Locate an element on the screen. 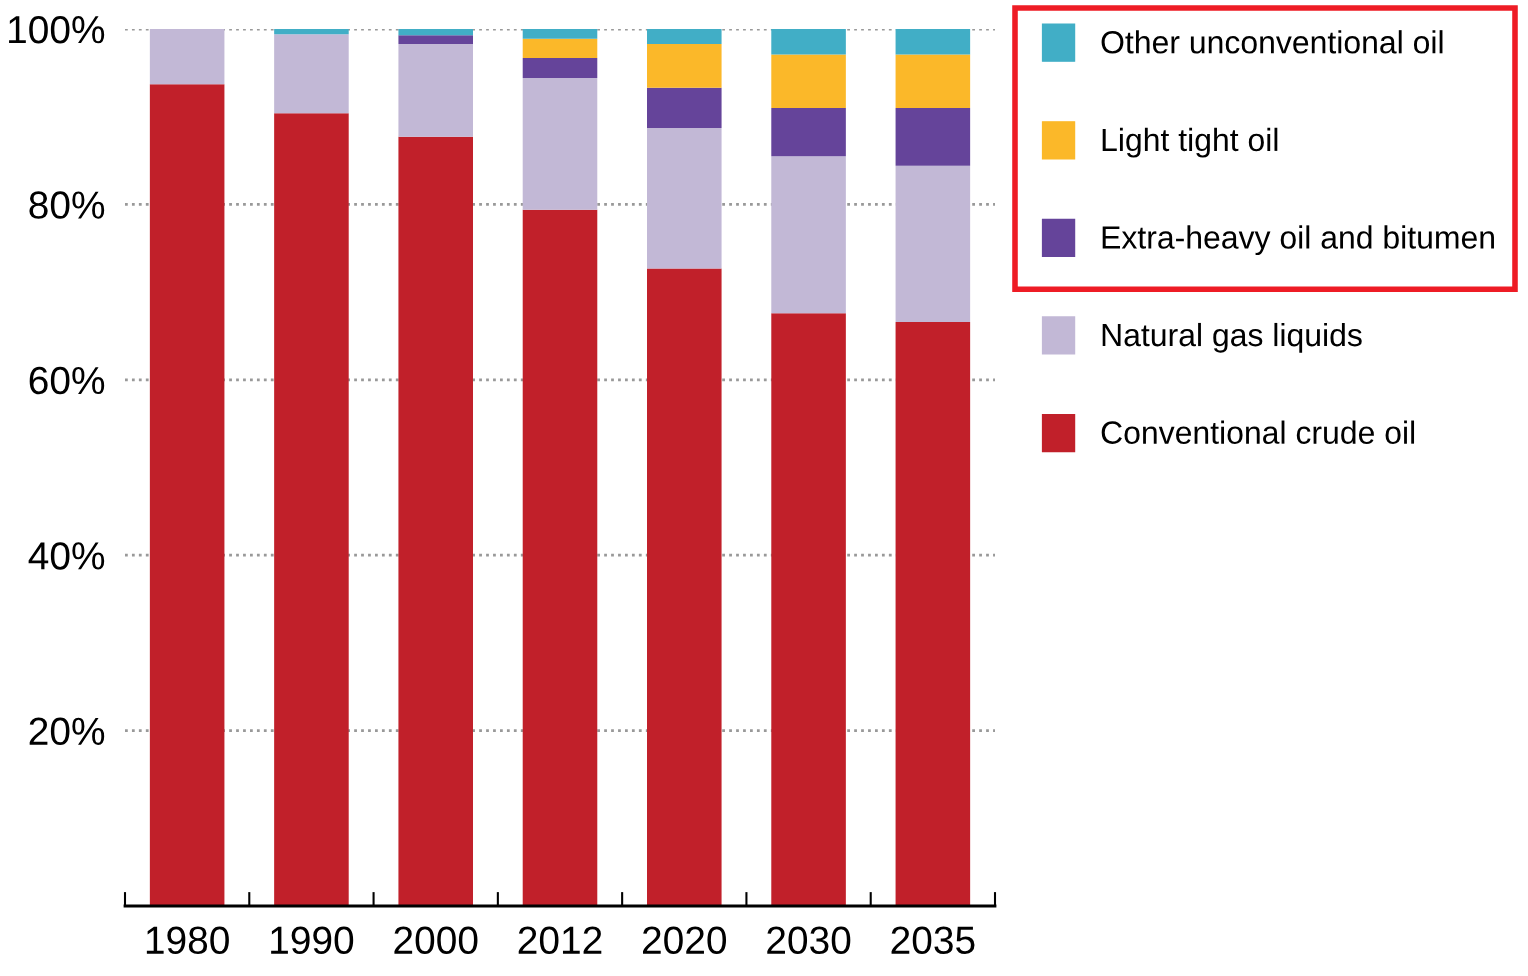  x-tick-label: 2030 is located at coordinates (809, 940).